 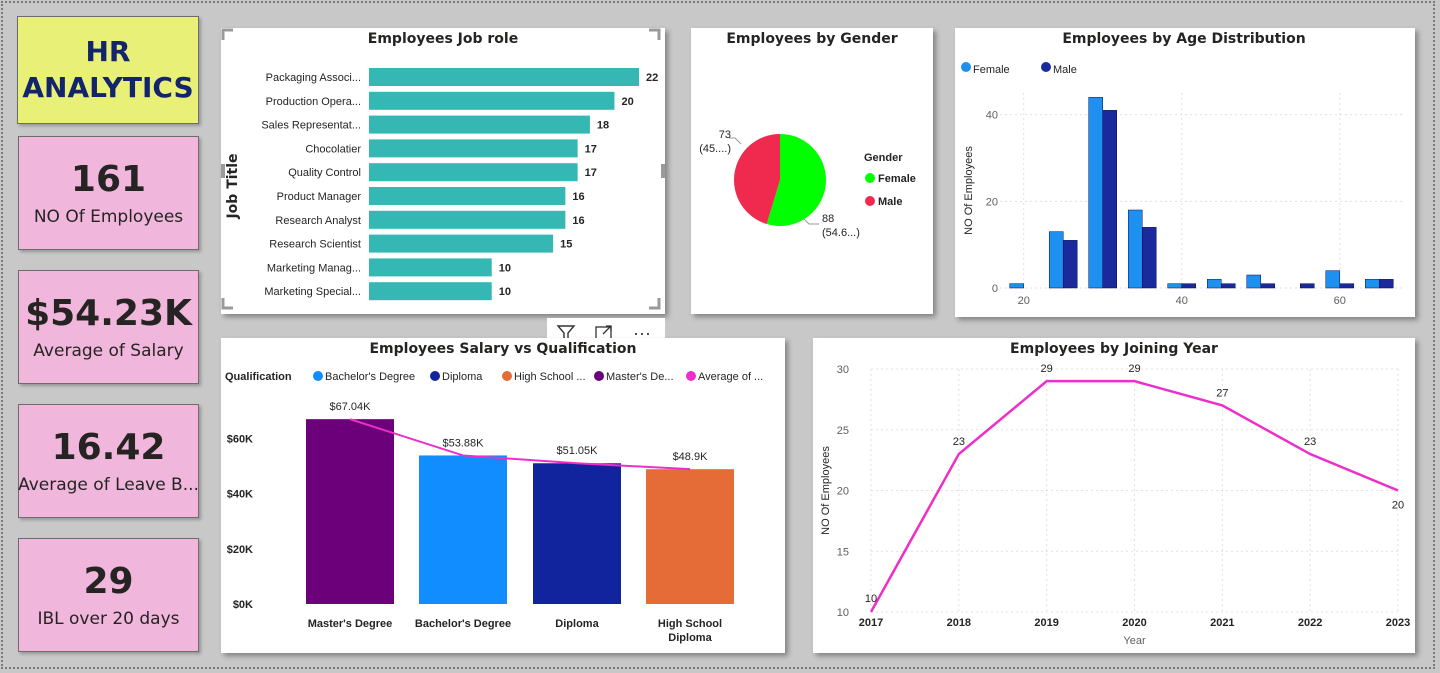 I want to click on slice-label: 88, so click(x=828, y=219).